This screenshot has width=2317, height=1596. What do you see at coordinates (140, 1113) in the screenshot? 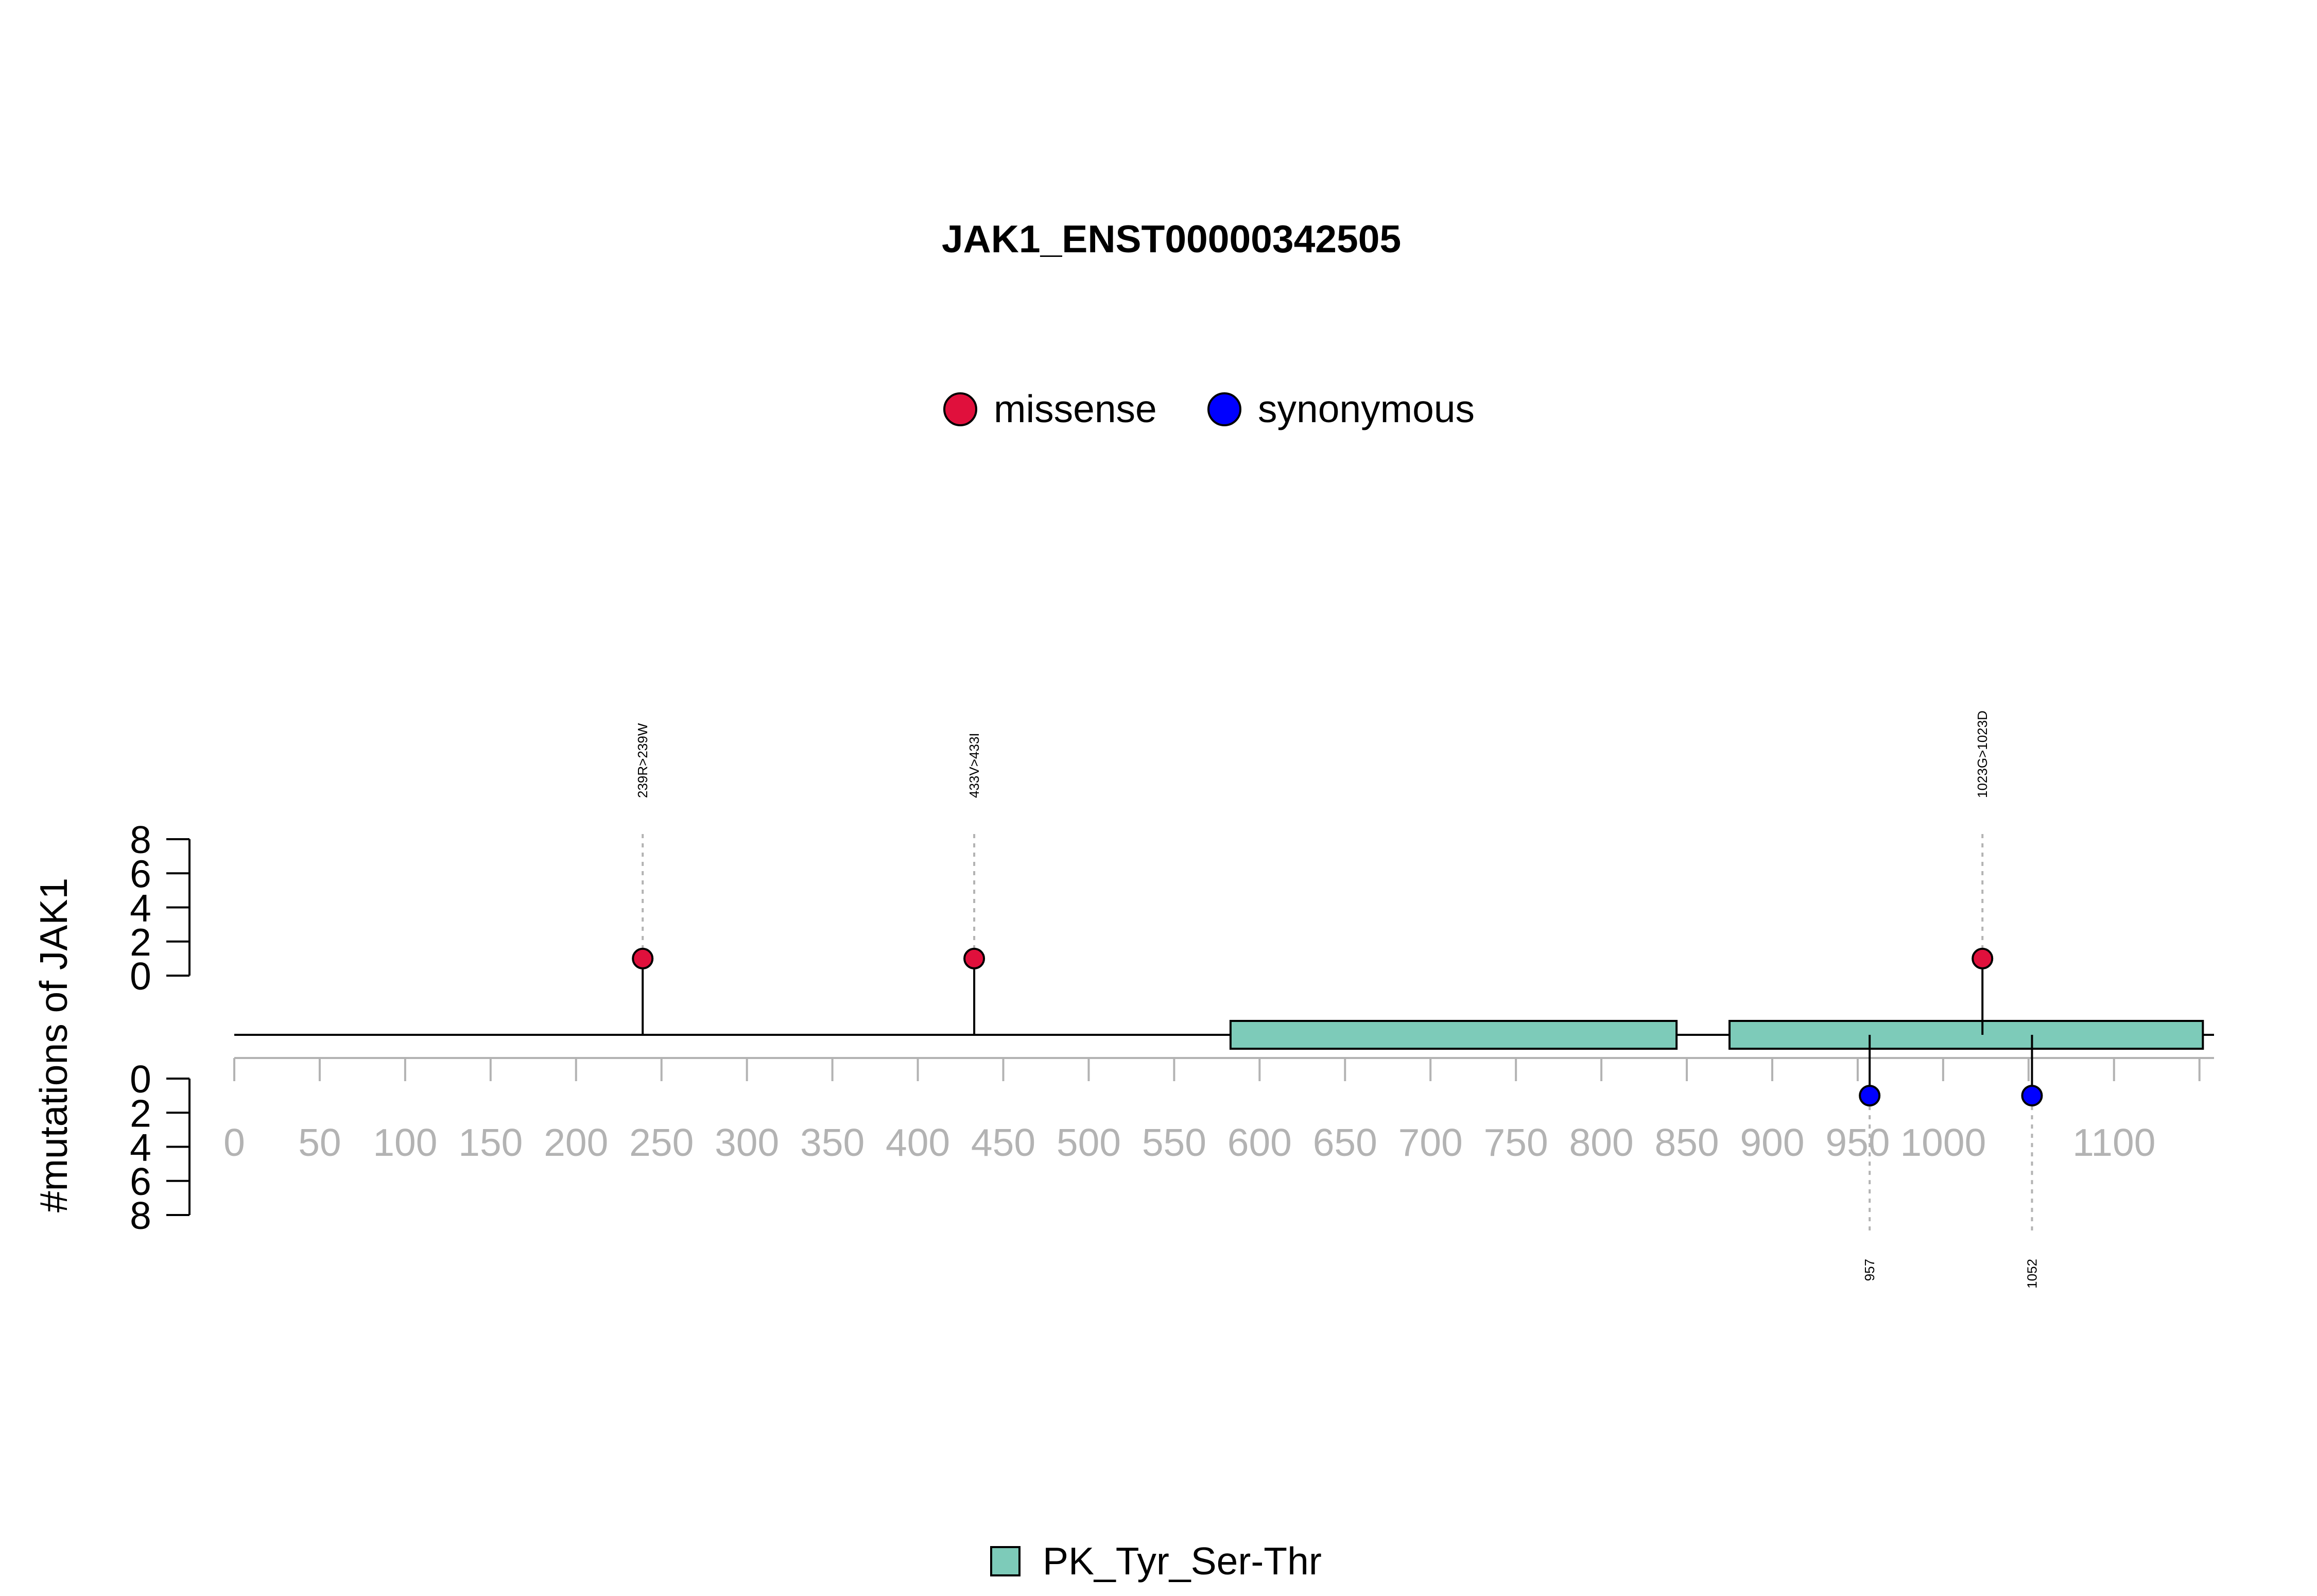
I see `y-tick-label-lower: 2` at bounding box center [140, 1113].